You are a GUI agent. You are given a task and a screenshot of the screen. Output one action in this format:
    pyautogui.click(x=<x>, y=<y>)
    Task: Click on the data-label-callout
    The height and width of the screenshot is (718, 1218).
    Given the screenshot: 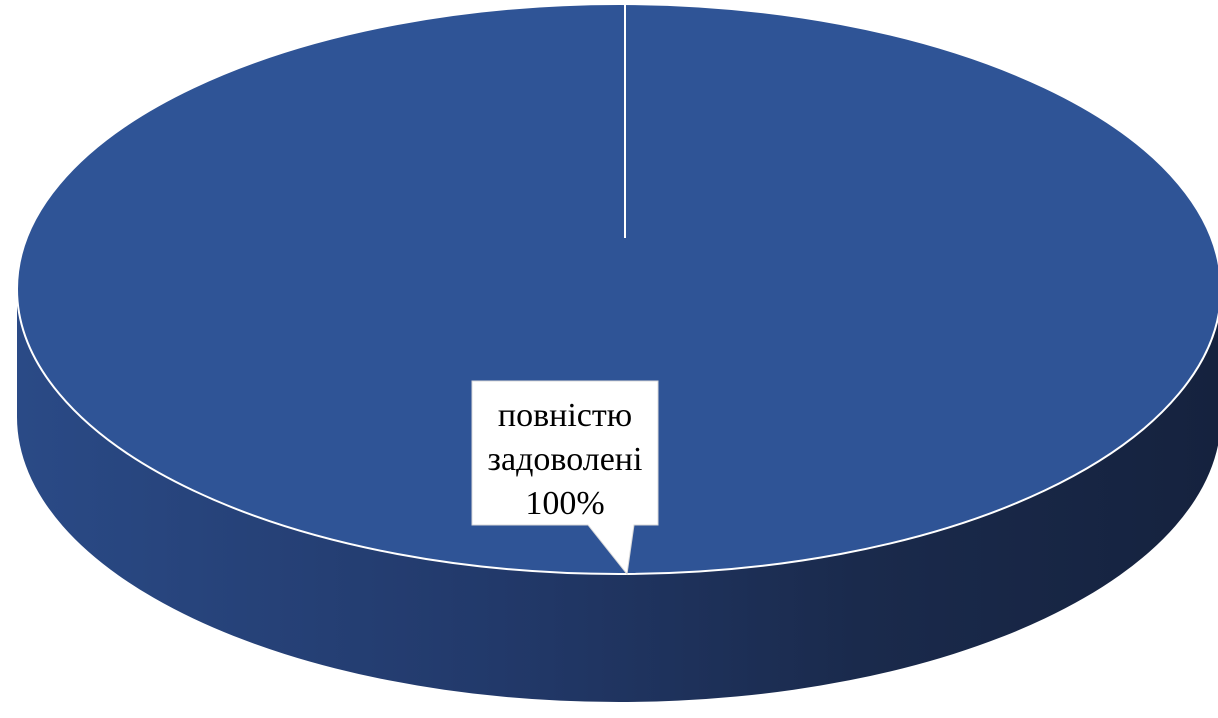 What is the action you would take?
    pyautogui.click(x=565, y=478)
    